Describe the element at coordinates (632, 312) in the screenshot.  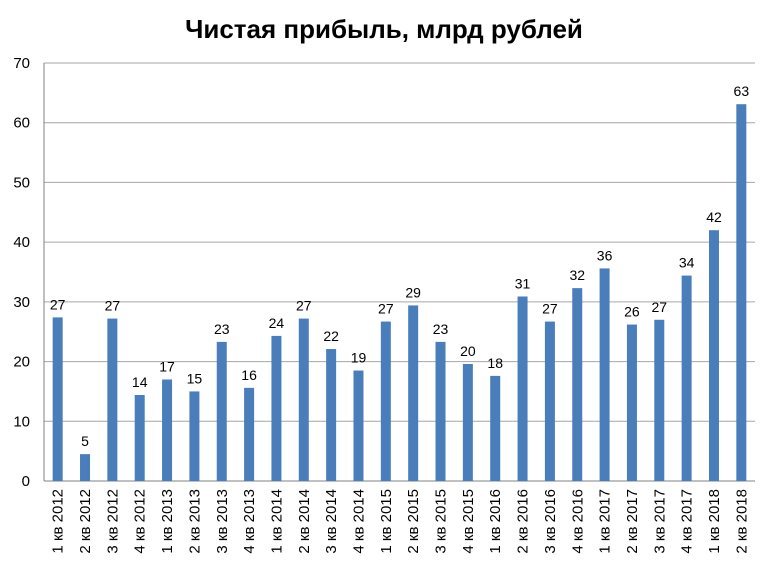
I see `data-label: 26` at that location.